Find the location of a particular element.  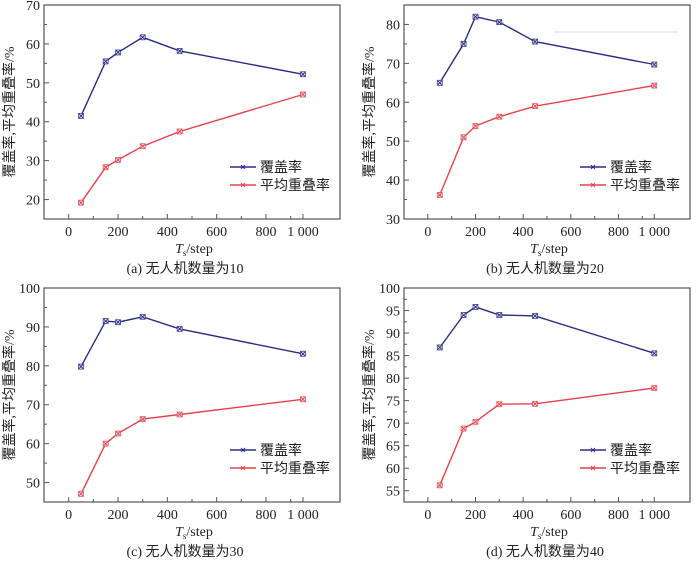

caption-a: (a) 无人机数量为10 is located at coordinates (185, 269).